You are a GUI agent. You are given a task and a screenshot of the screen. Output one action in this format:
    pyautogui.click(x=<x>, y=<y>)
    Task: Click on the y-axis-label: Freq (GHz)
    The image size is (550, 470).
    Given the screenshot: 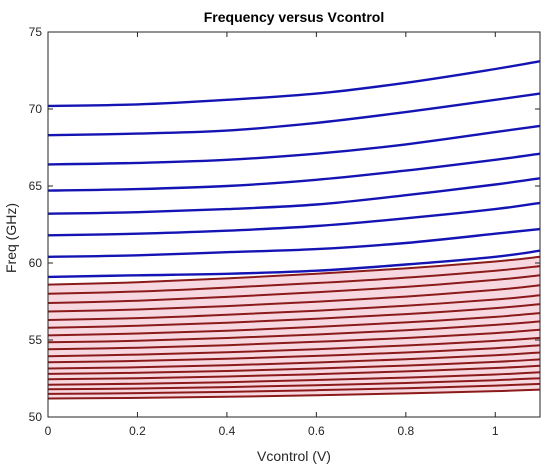 What is the action you would take?
    pyautogui.click(x=11, y=238)
    